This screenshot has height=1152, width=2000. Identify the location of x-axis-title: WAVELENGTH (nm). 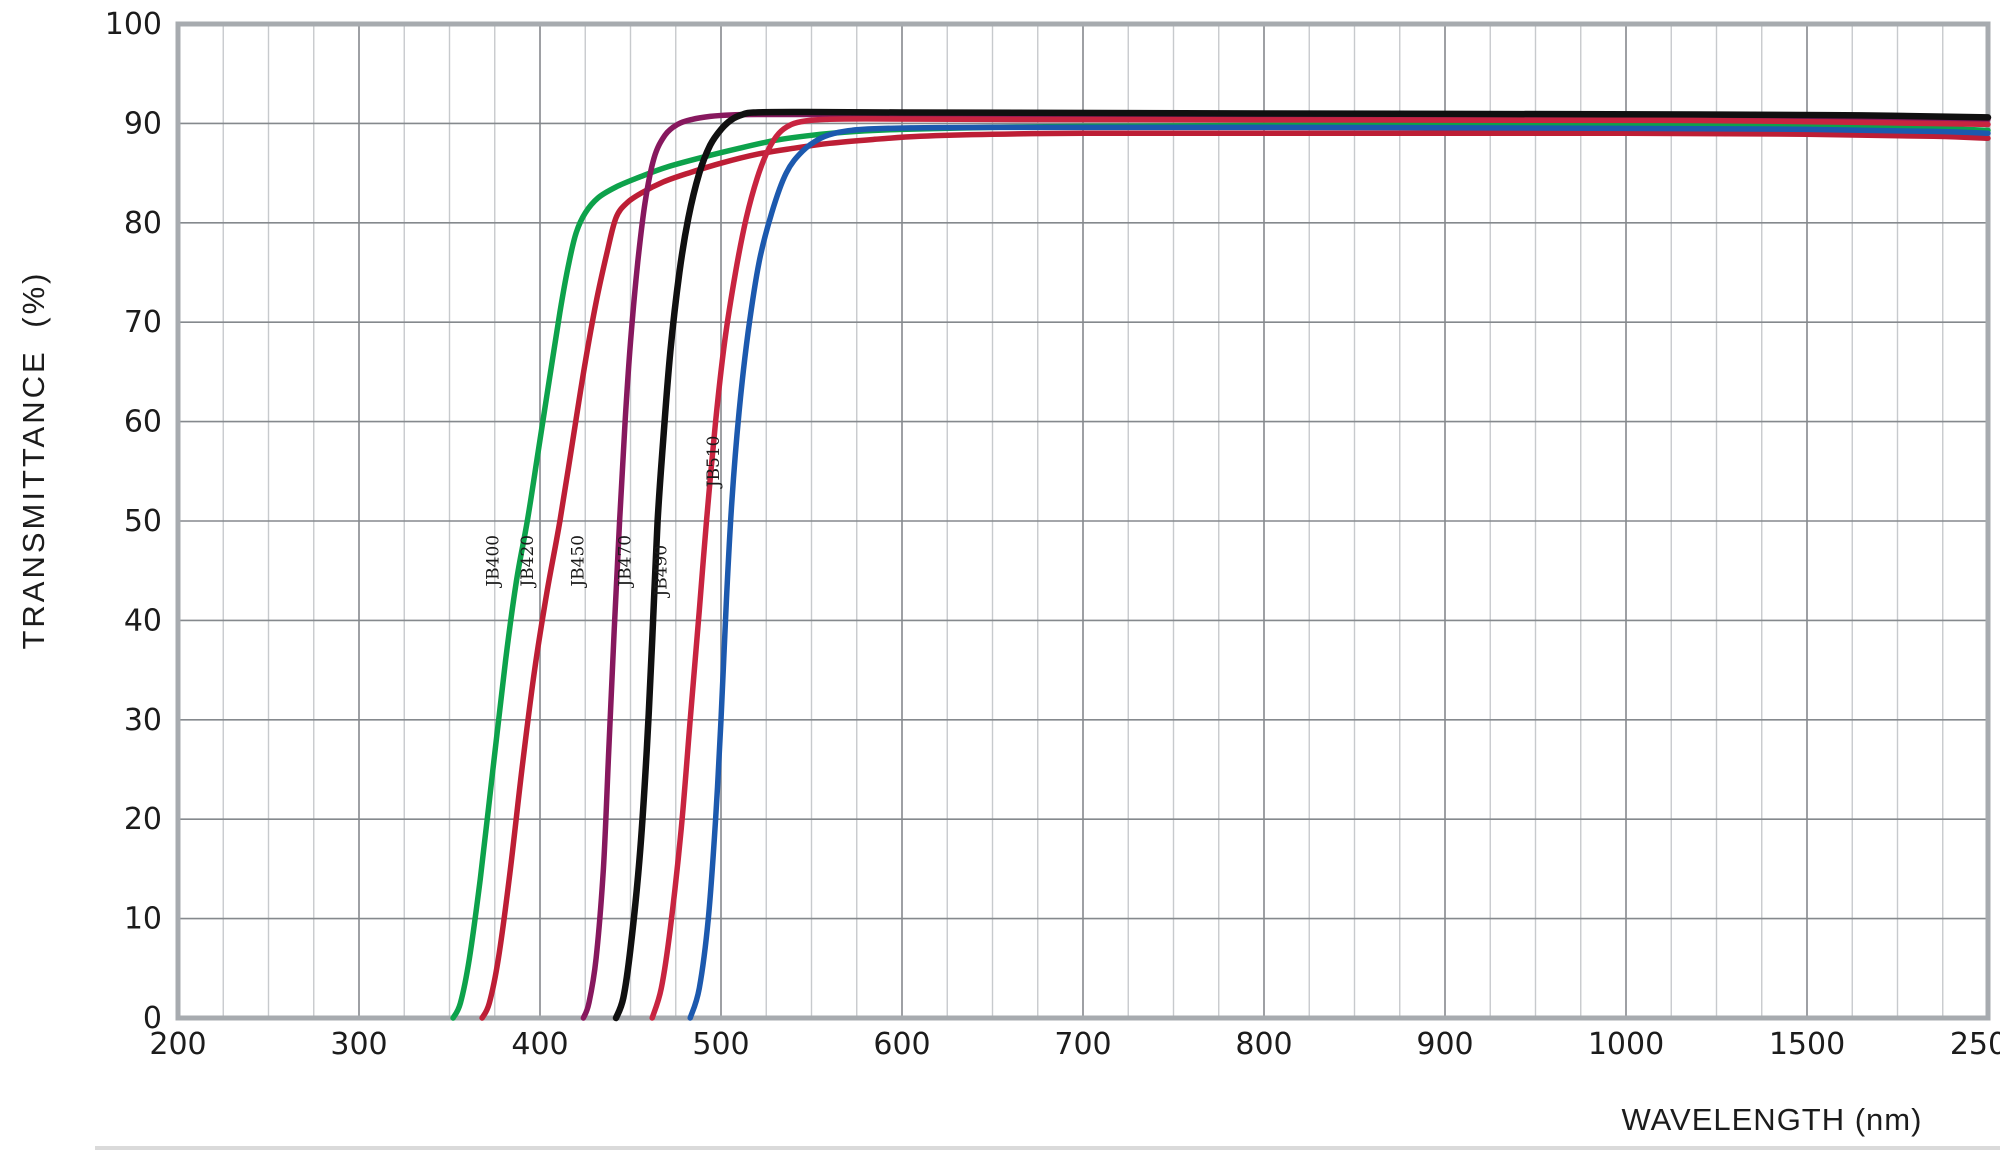
(1772, 1119).